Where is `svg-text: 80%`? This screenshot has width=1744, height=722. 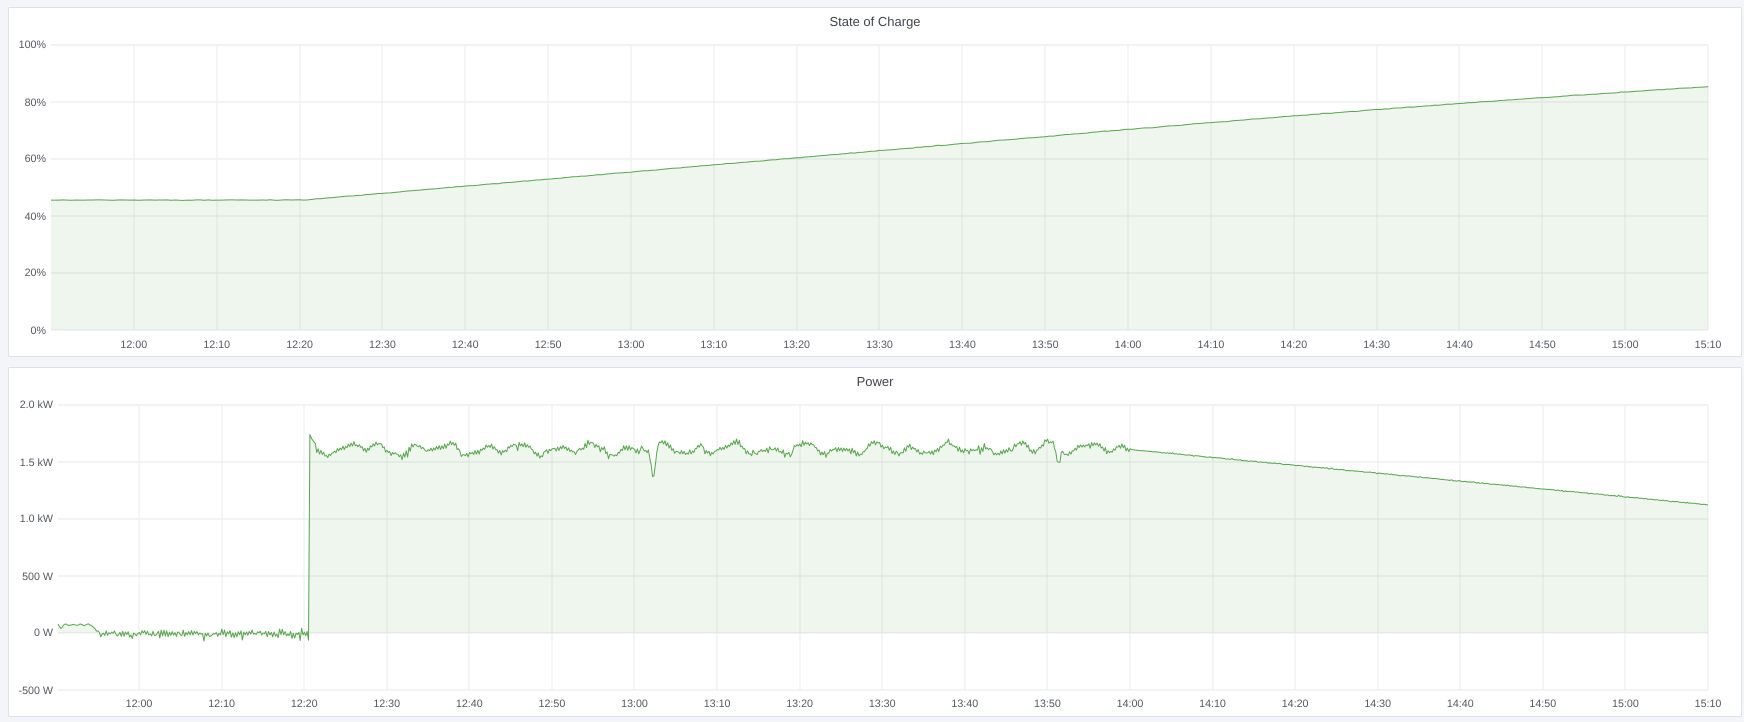
svg-text: 80% is located at coordinates (36, 103).